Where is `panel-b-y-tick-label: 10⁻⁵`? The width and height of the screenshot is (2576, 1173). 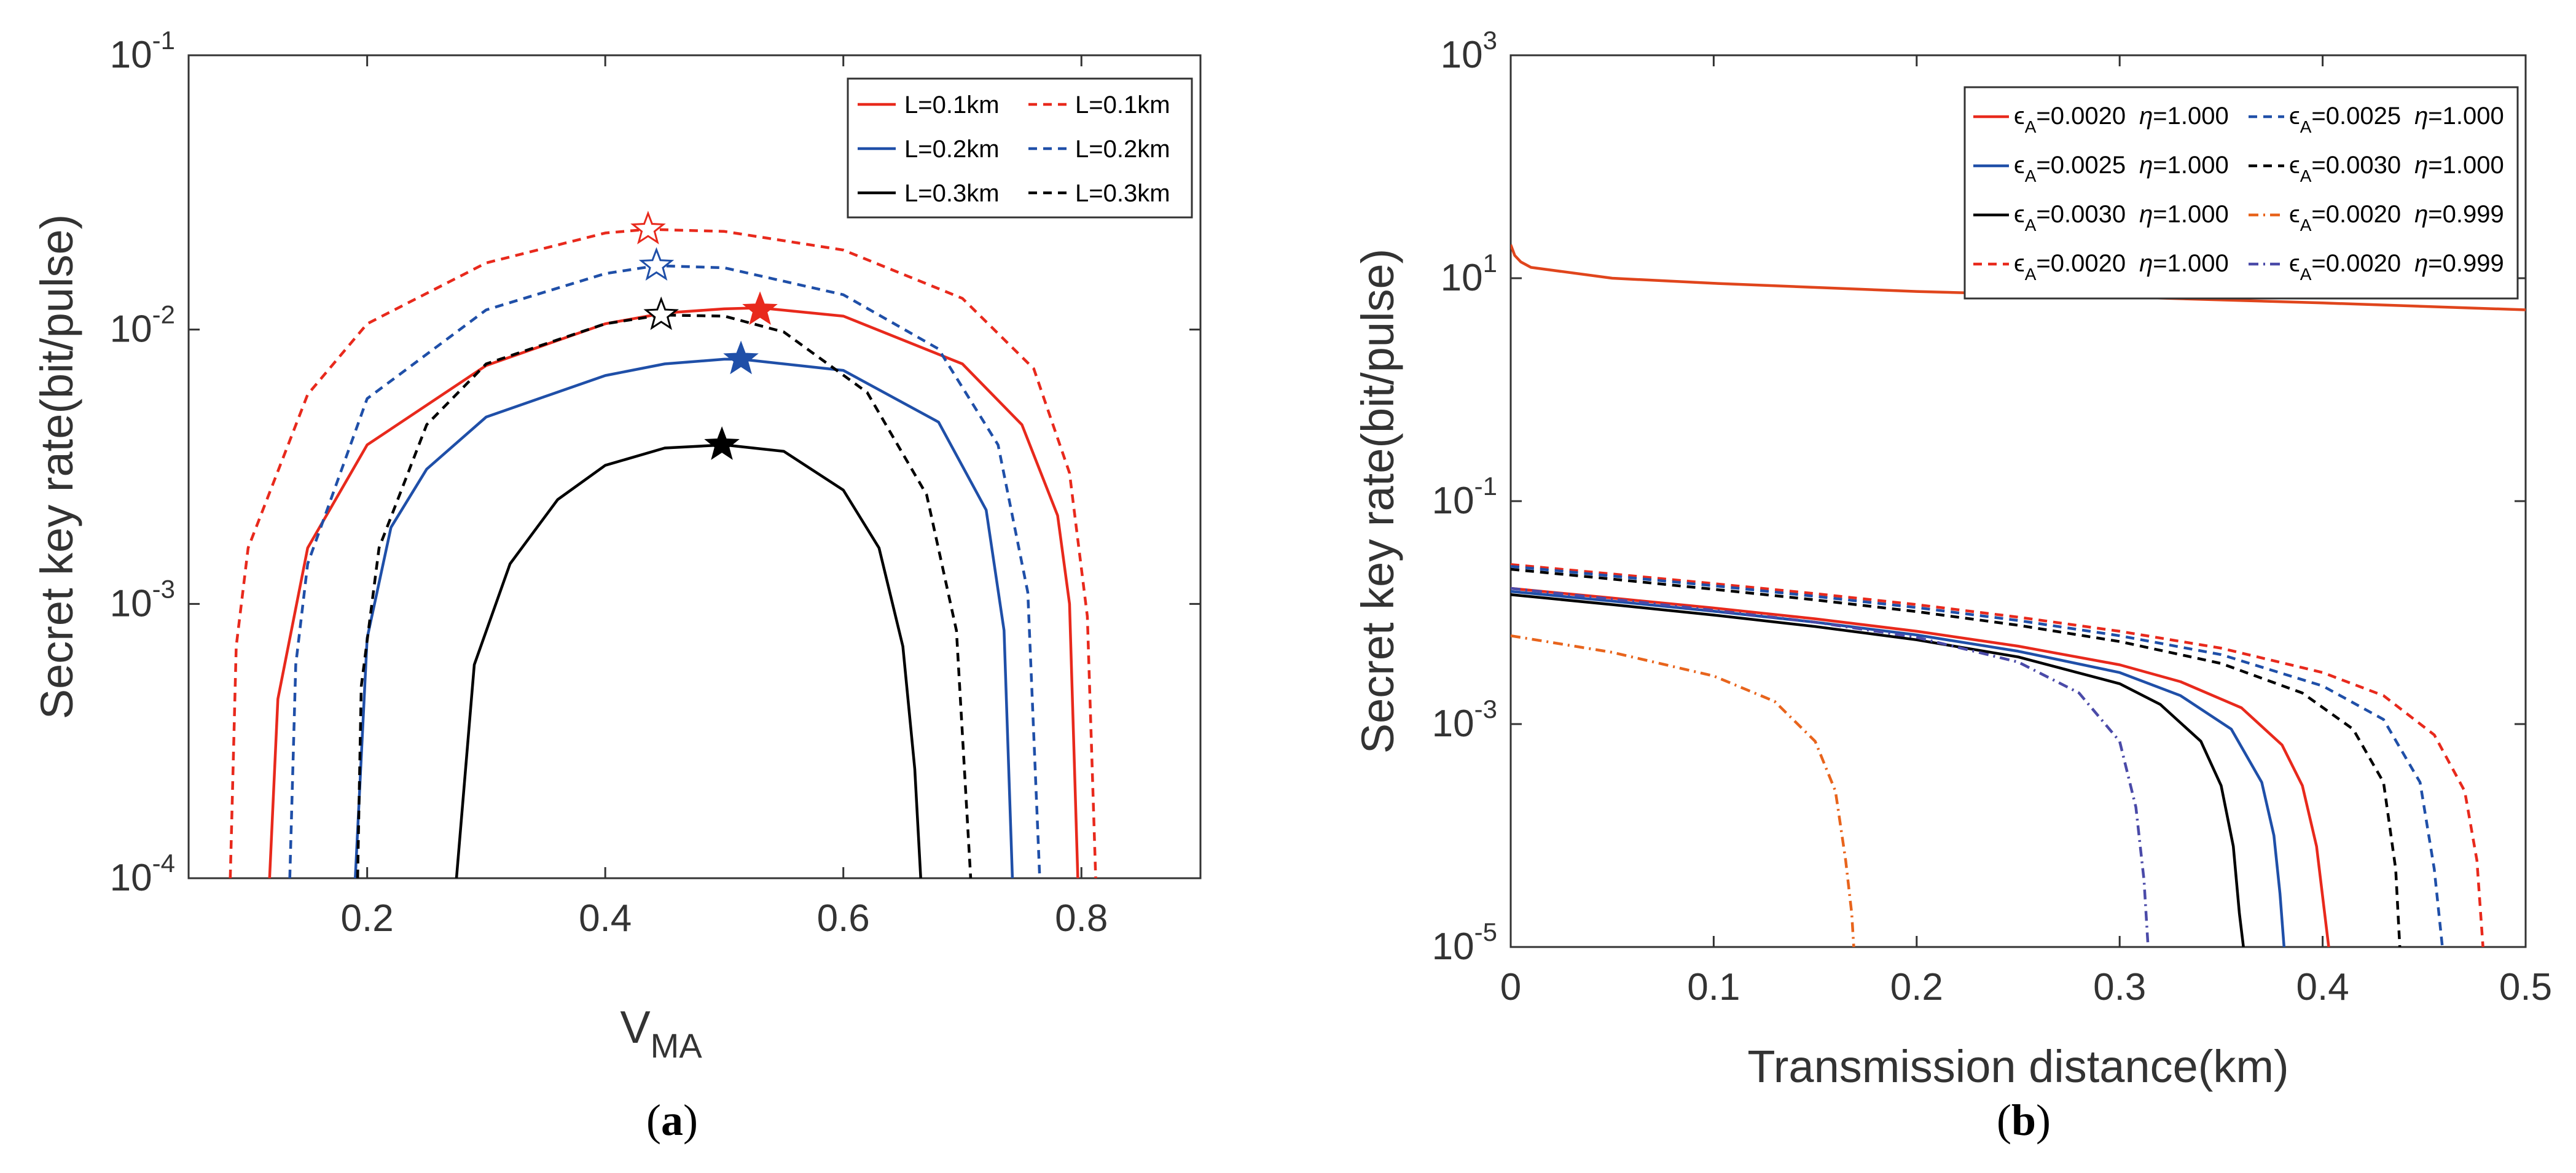
panel-b-y-tick-label: 10⁻⁵ is located at coordinates (1464, 943).